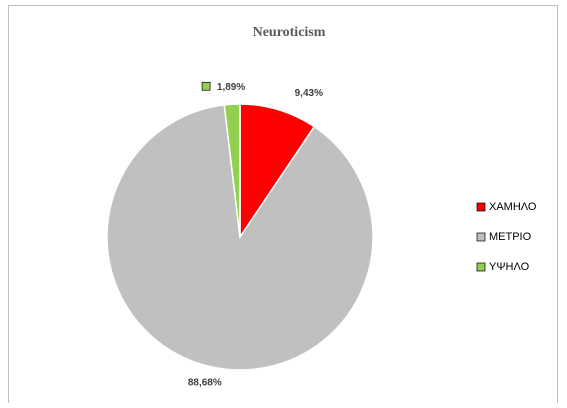  Describe the element at coordinates (206, 86) in the screenshot. I see `data-label-key` at that location.